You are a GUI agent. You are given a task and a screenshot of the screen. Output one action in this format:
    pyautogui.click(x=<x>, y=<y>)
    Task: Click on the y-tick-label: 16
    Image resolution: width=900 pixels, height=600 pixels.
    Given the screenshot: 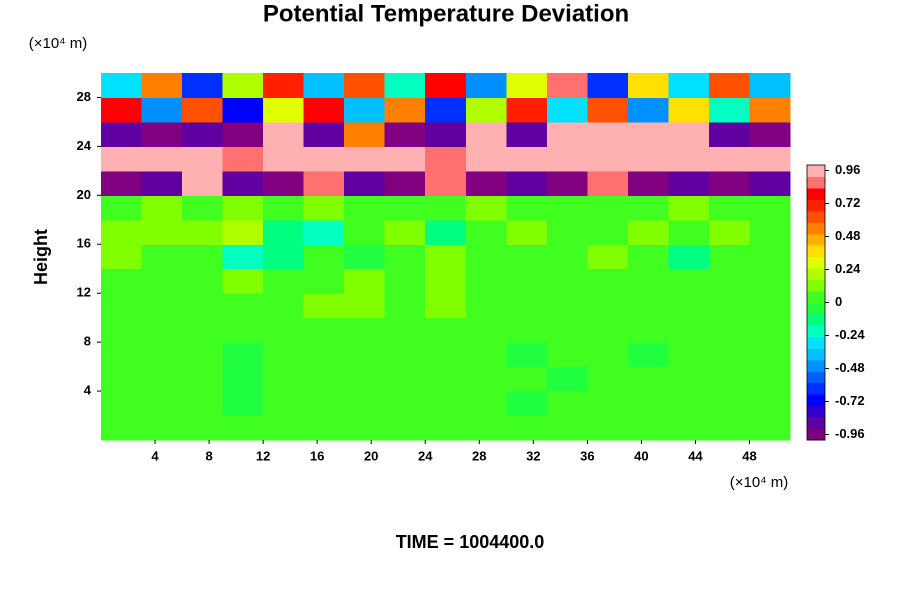 What is the action you would take?
    pyautogui.click(x=84, y=243)
    